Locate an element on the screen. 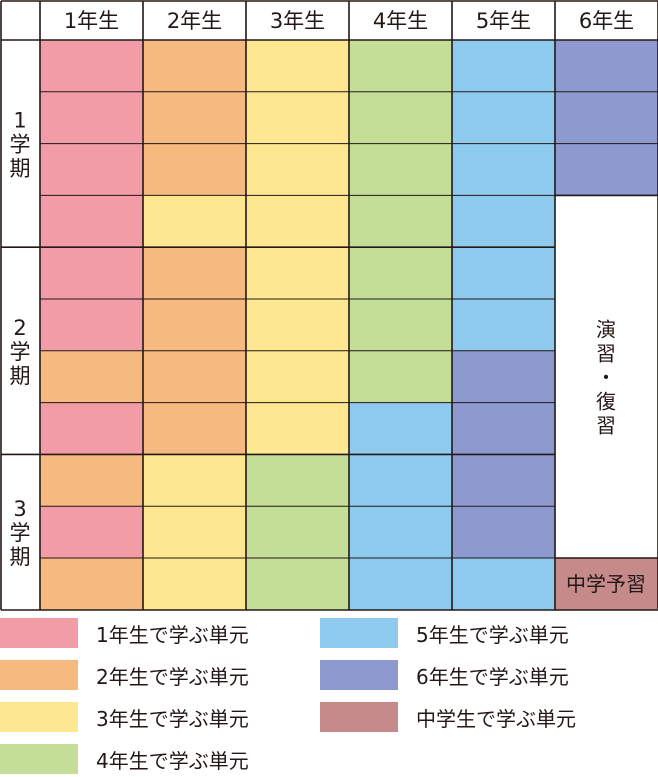  legend-item-g1: 1年生で学ぶ単元 is located at coordinates (124, 633).